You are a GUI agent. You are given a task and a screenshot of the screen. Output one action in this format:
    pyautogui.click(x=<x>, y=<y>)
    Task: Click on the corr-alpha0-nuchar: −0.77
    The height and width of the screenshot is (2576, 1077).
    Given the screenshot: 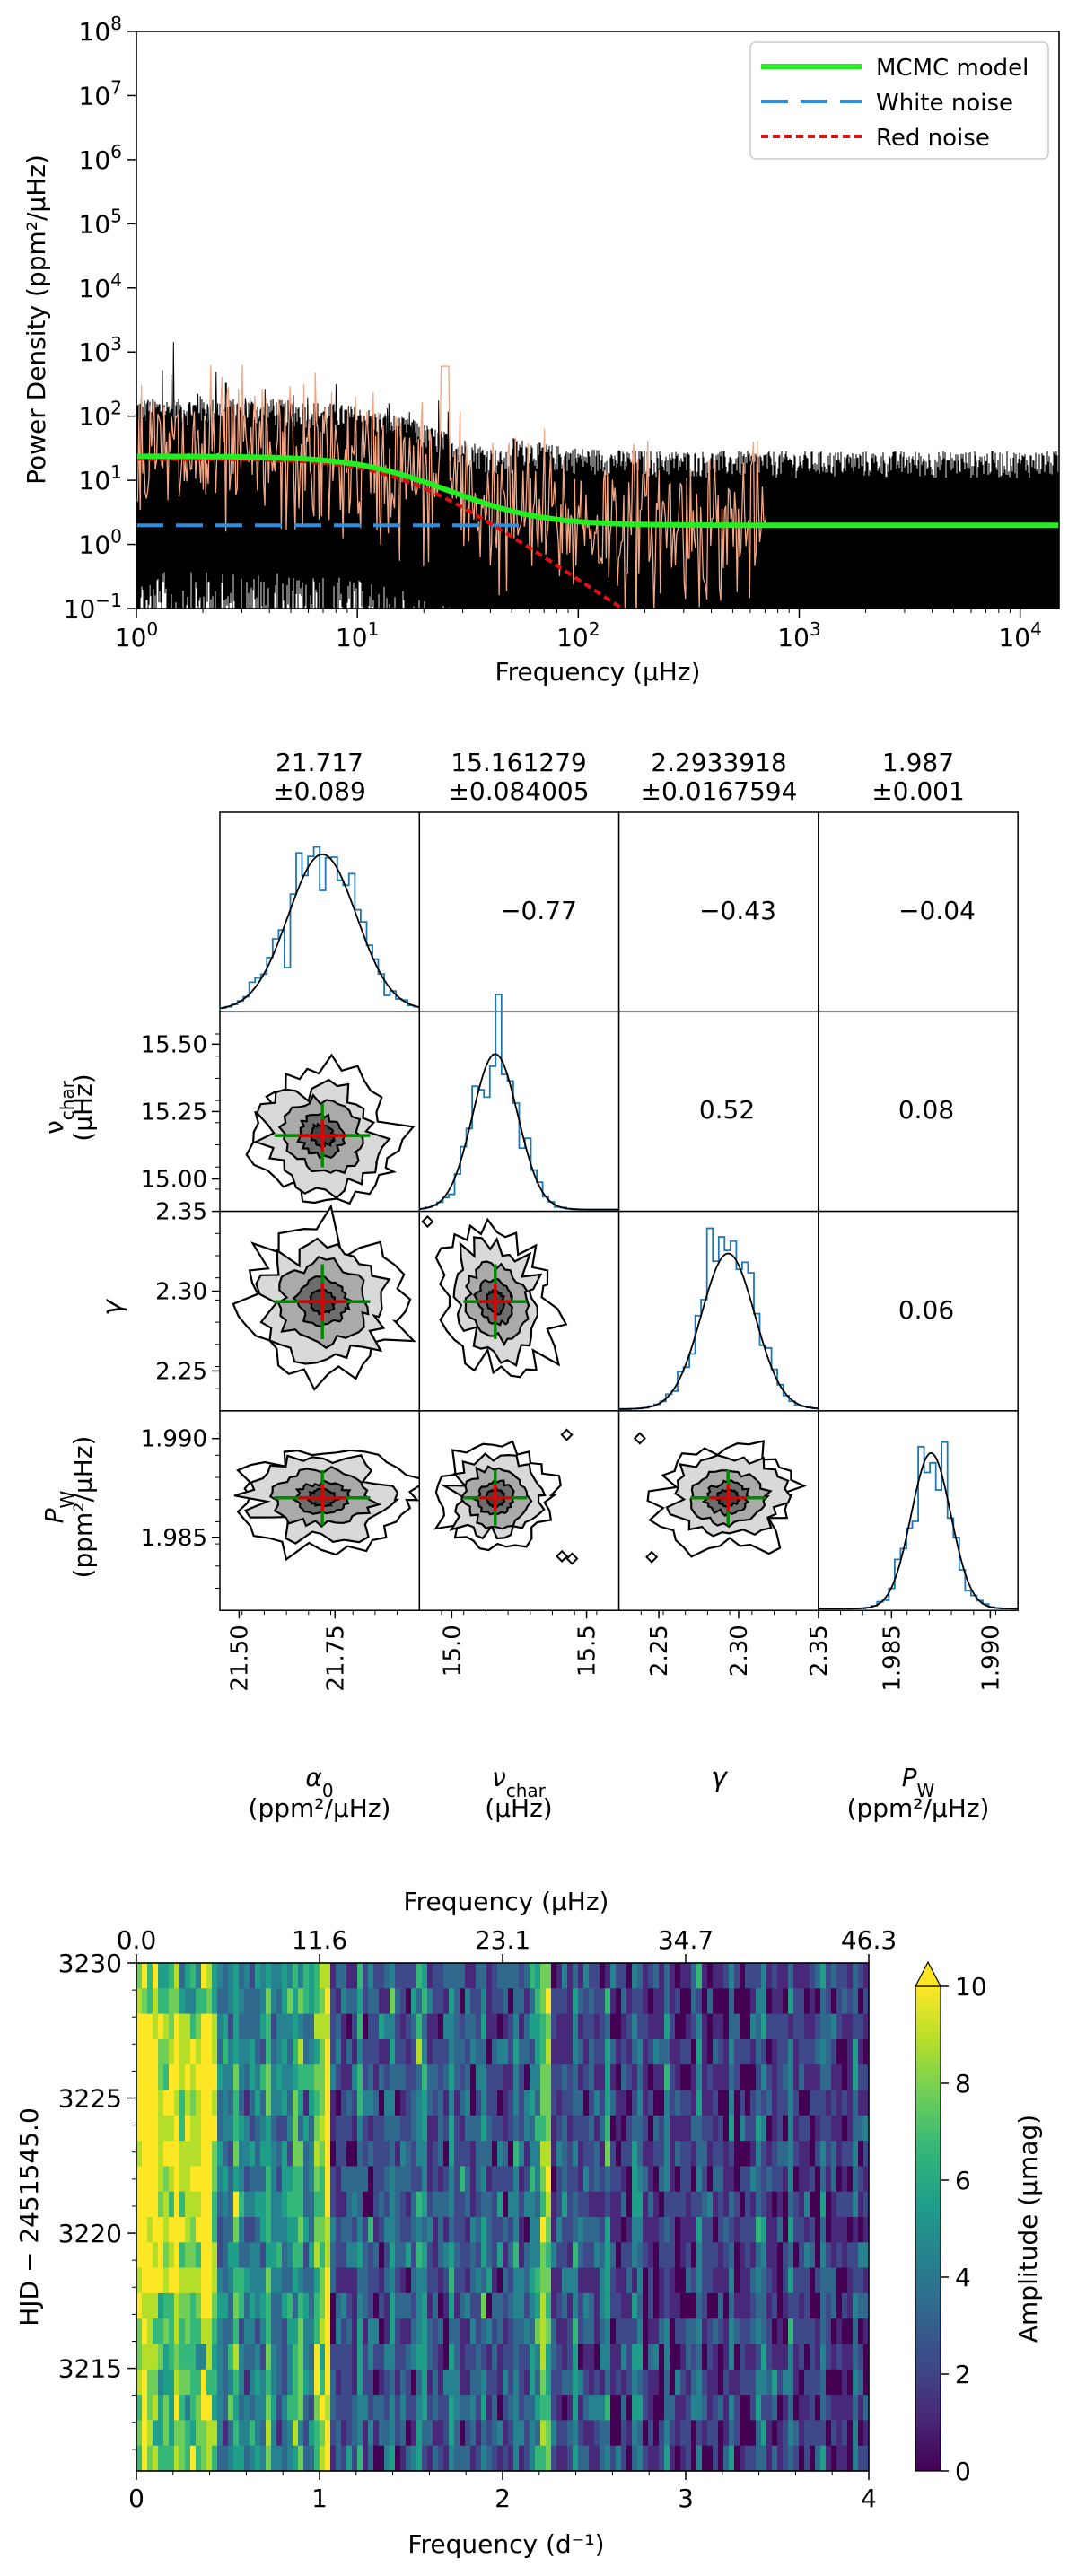 What is the action you would take?
    pyautogui.click(x=538, y=910)
    